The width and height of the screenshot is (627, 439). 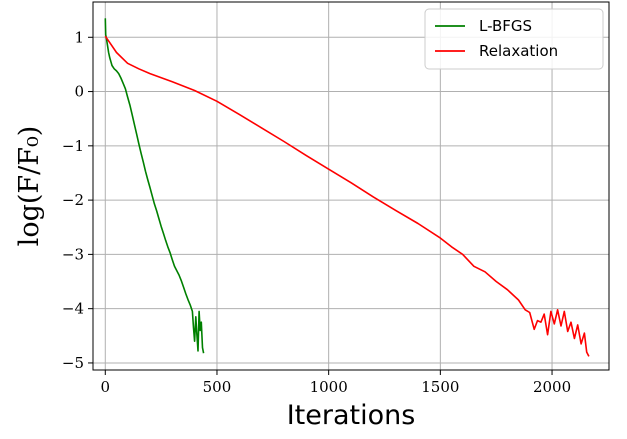 I want to click on legend-box, so click(x=514, y=39).